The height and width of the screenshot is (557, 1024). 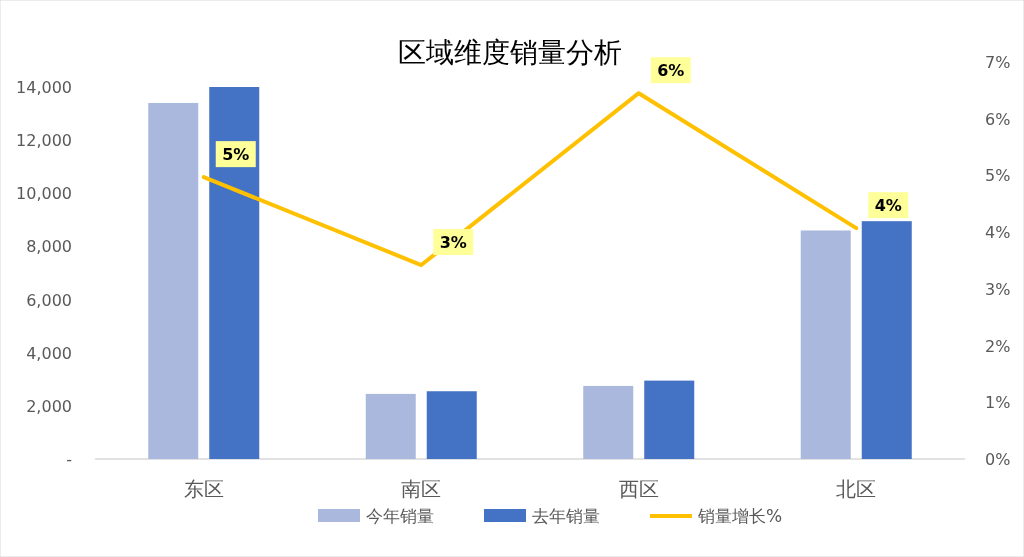 I want to click on label: 5%, so click(x=235, y=154).